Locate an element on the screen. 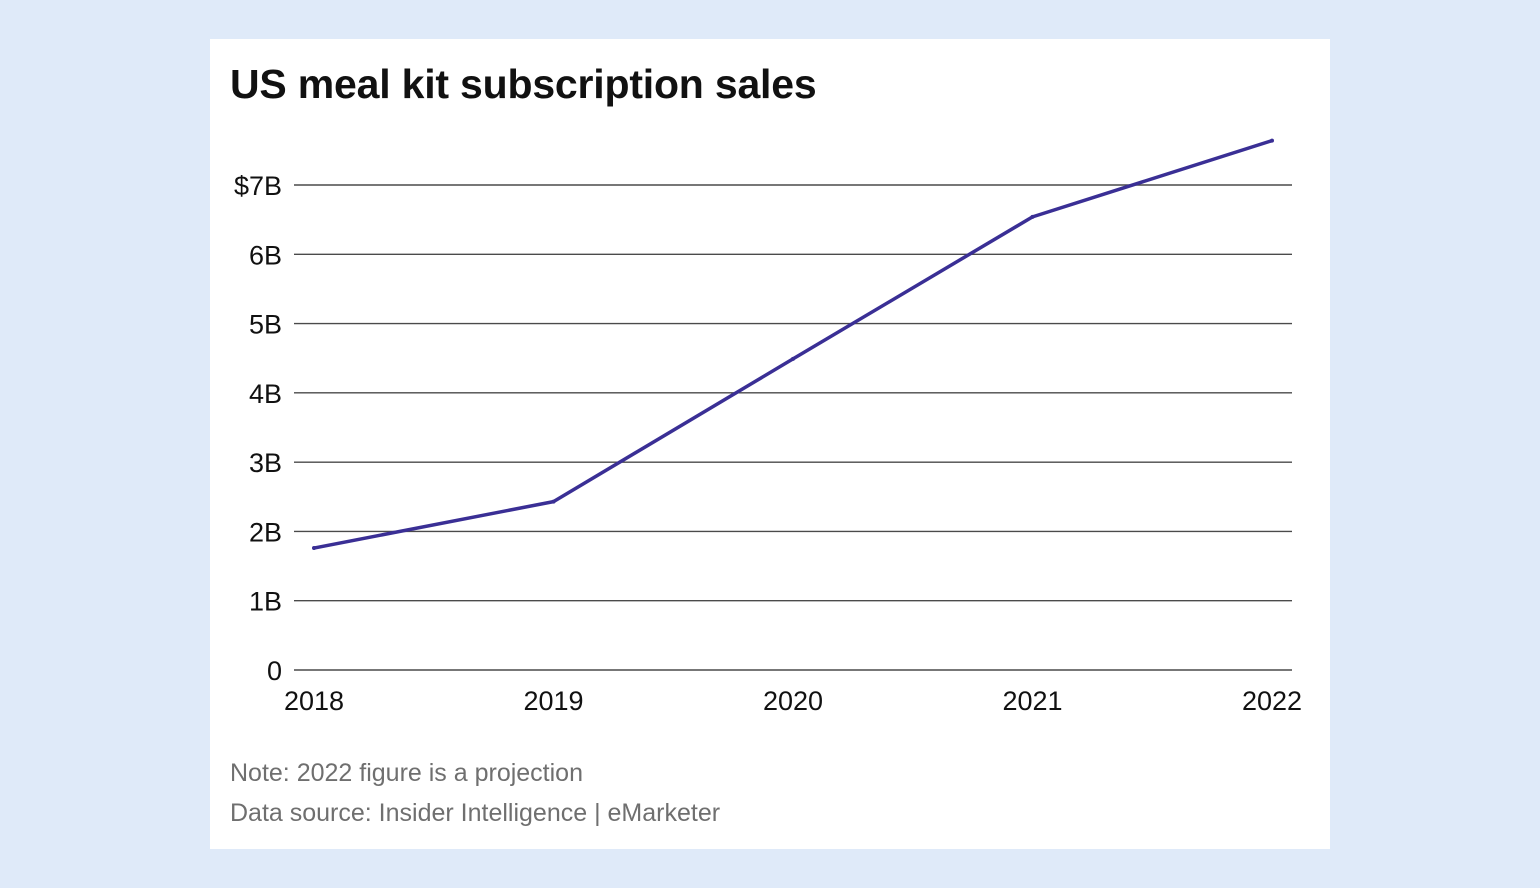  y-tick-label: 0 is located at coordinates (274, 671).